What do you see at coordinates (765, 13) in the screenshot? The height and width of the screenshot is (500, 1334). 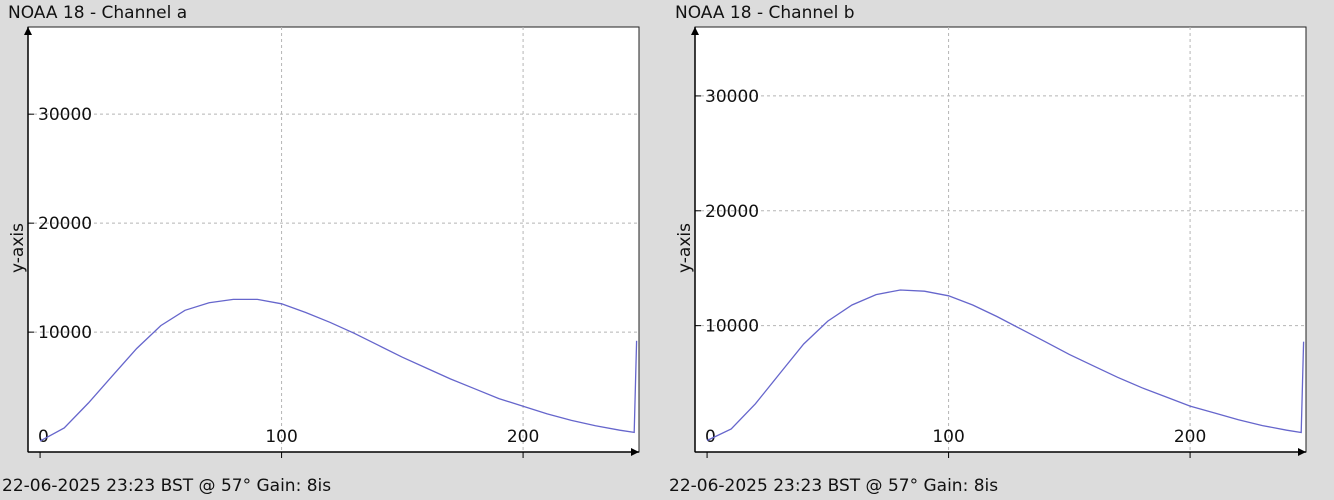 I see `chart-title: NOAA 18 - Channel b` at bounding box center [765, 13].